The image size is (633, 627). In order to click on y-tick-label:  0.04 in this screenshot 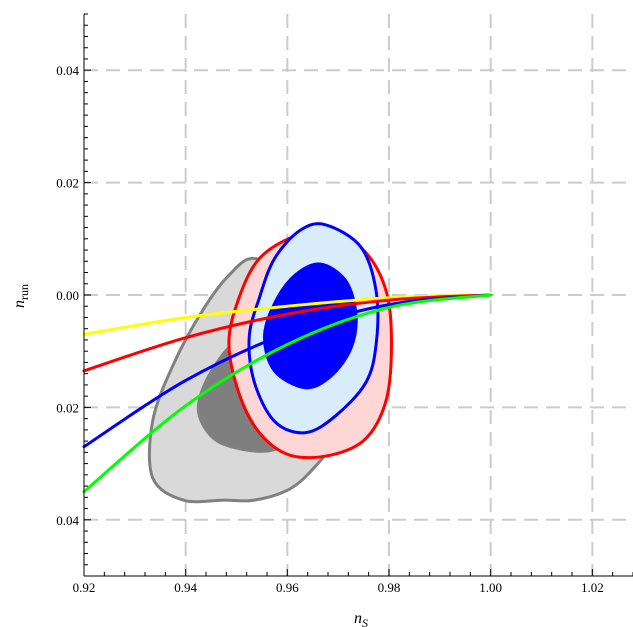, I will do `click(66, 520)`.